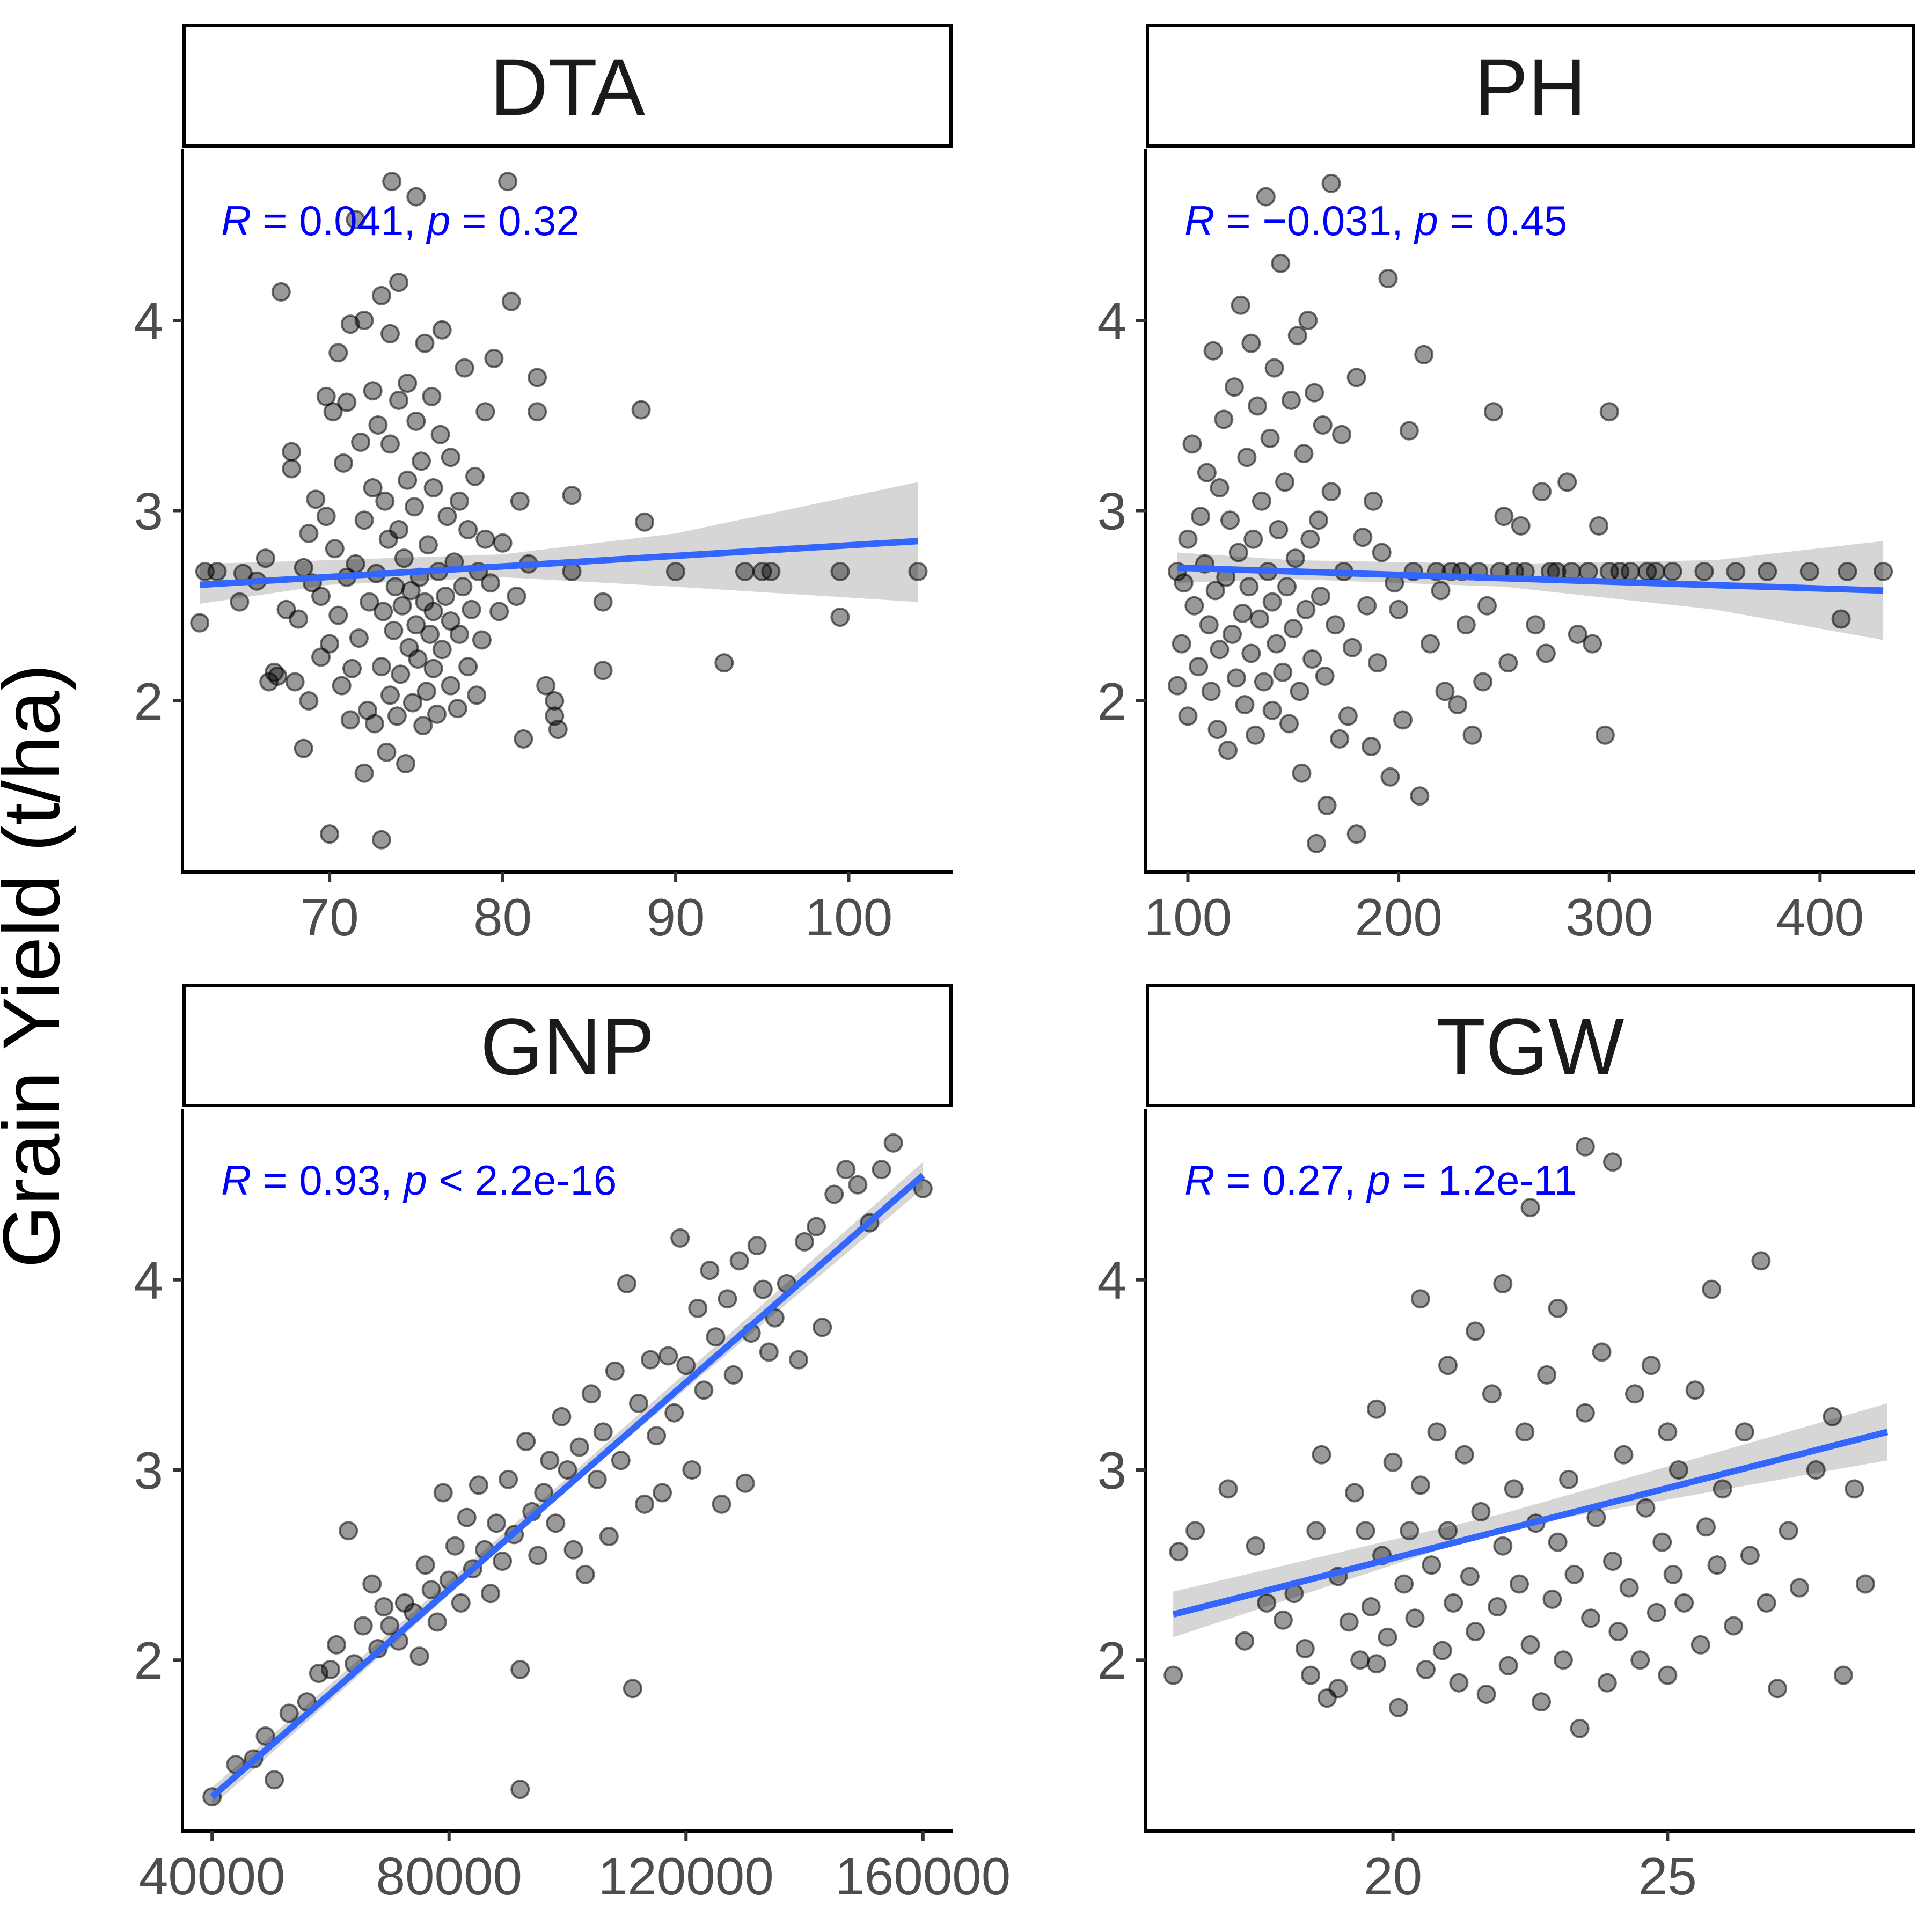 The image size is (1932, 1932). What do you see at coordinates (1530, 1046) in the screenshot?
I see `strip-label-tgw: TGW` at bounding box center [1530, 1046].